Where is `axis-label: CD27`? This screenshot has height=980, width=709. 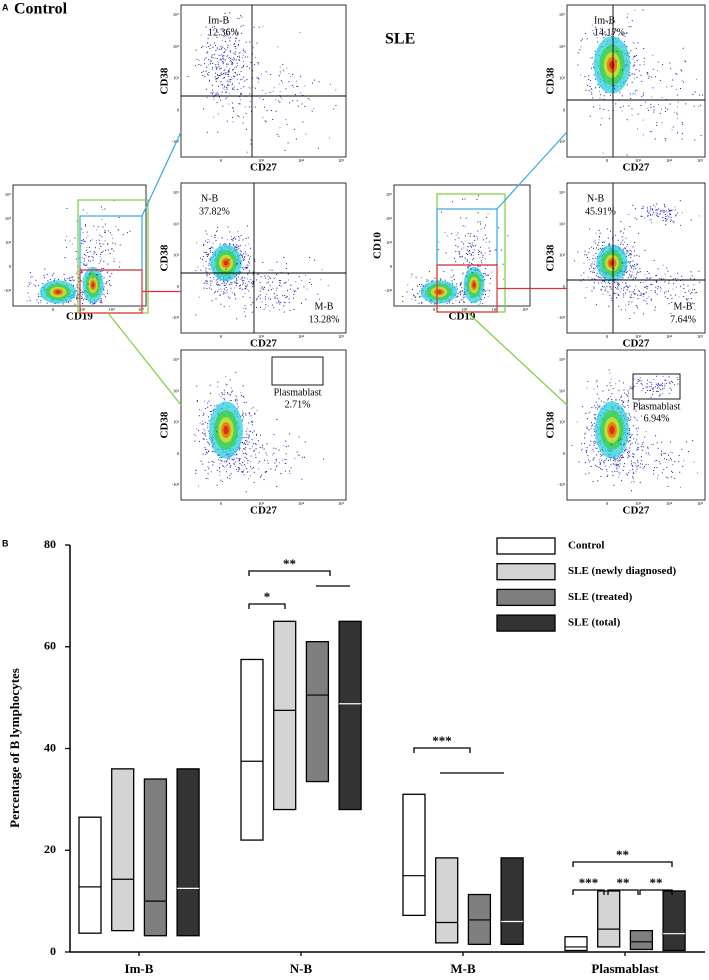 axis-label: CD27 is located at coordinates (263, 344).